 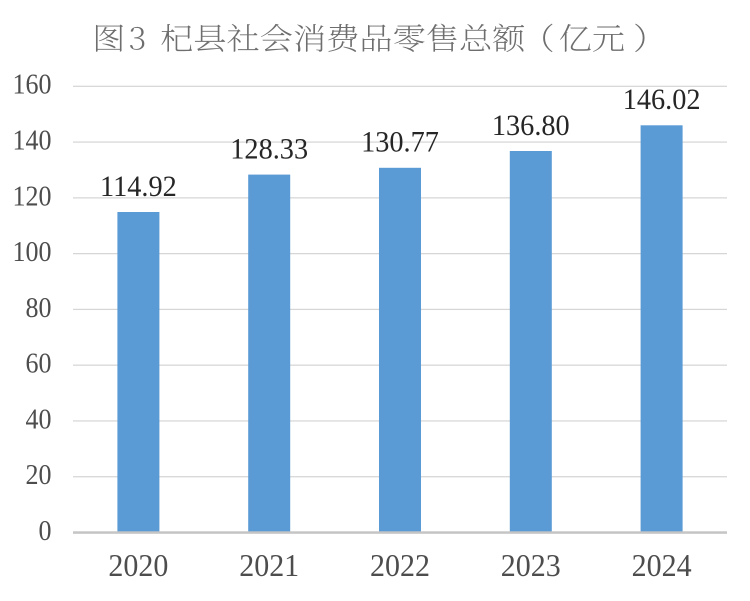 I want to click on svg-text: 2020, so click(x=138, y=565).